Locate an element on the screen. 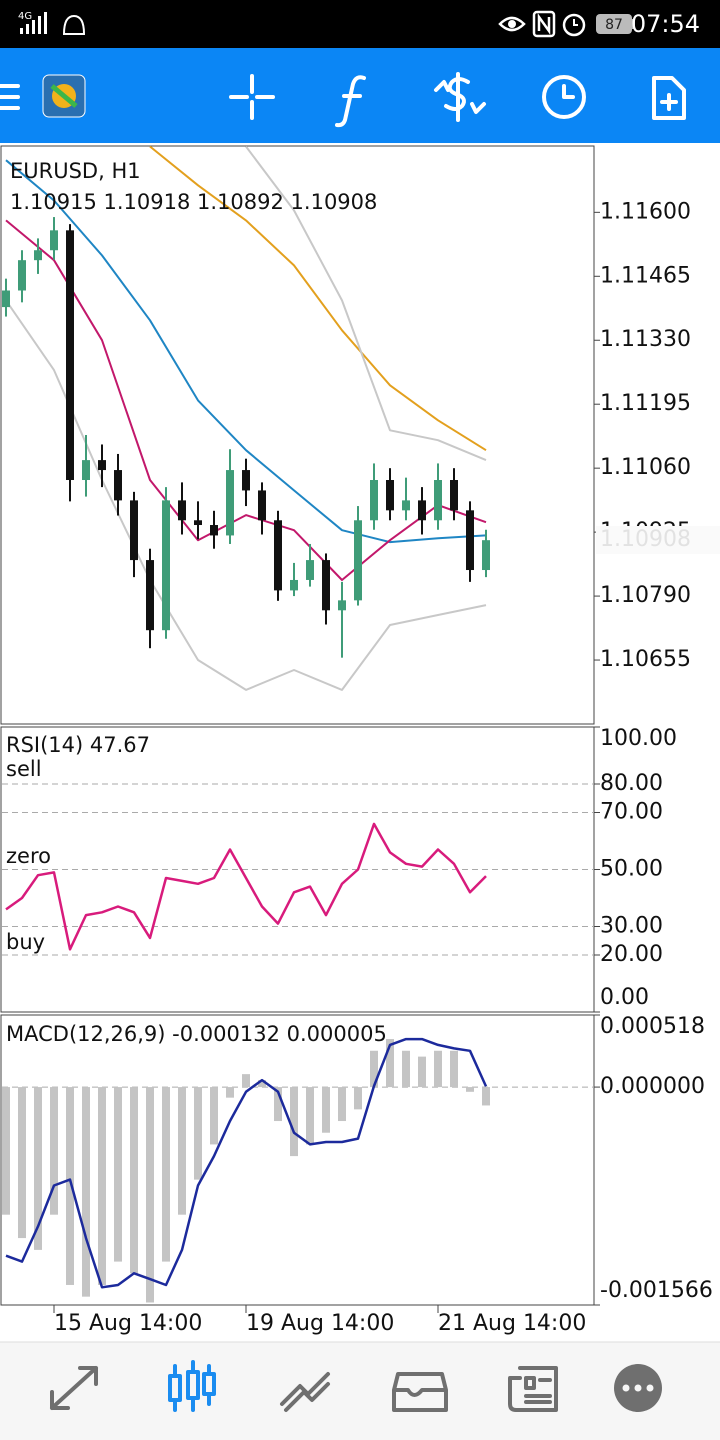 This screenshot has height=1440, width=720. trade-button is located at coordinates (460, 97).